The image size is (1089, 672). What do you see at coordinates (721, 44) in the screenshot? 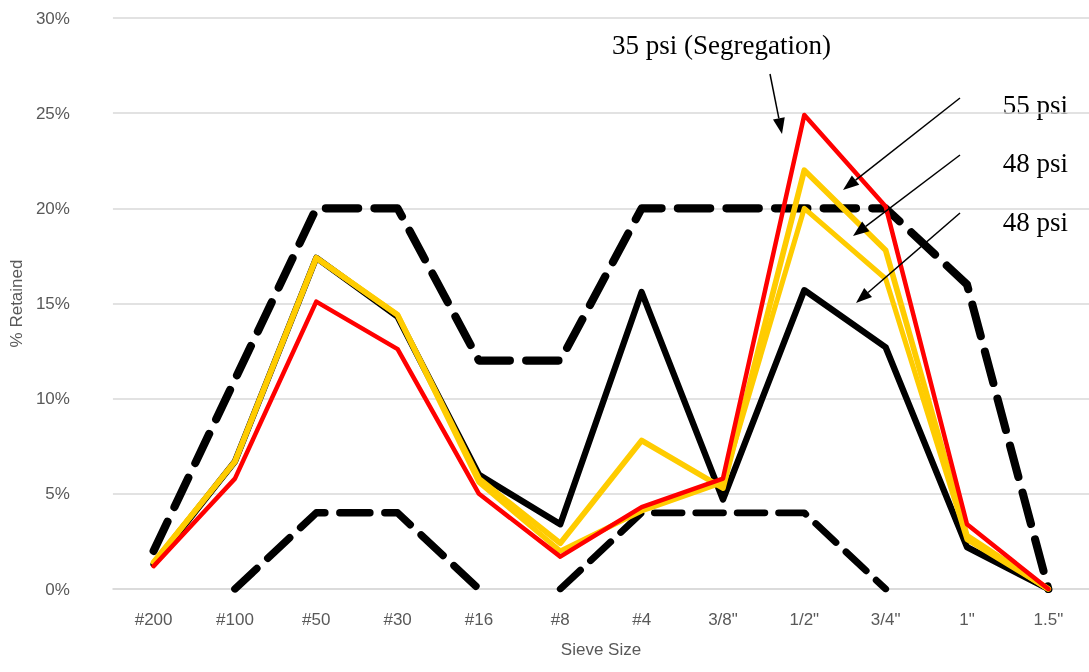
I see `annotation: 35 psi (Segregation)` at bounding box center [721, 44].